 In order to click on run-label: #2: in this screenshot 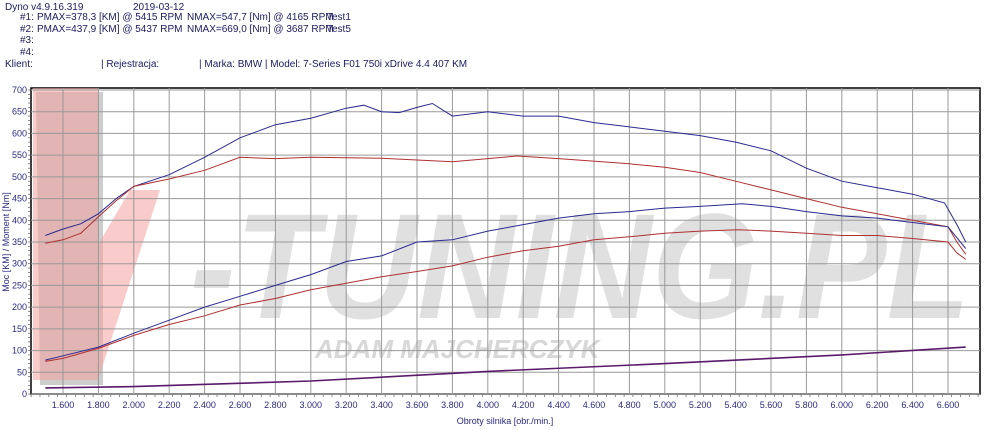, I will do `click(27, 29)`.